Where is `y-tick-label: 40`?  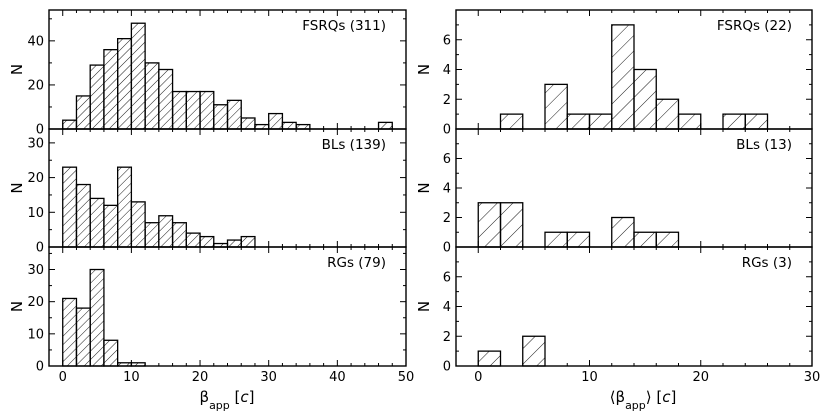
y-tick-label: 40 is located at coordinates (35, 41).